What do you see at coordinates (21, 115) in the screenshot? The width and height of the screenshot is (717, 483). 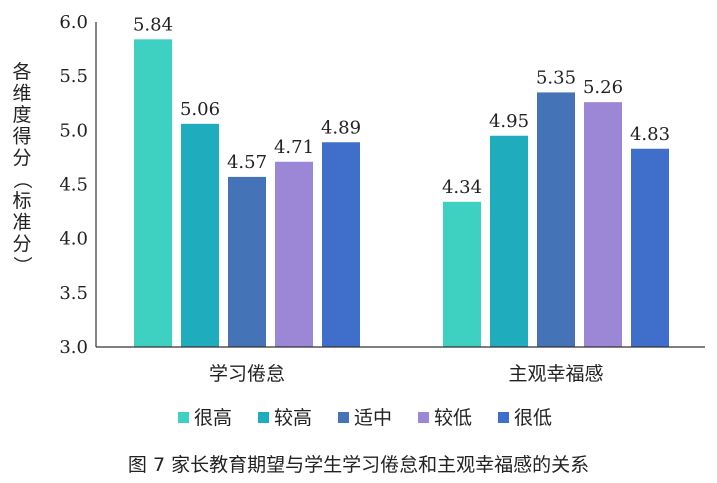 I see `y-axis-title-char: 度` at bounding box center [21, 115].